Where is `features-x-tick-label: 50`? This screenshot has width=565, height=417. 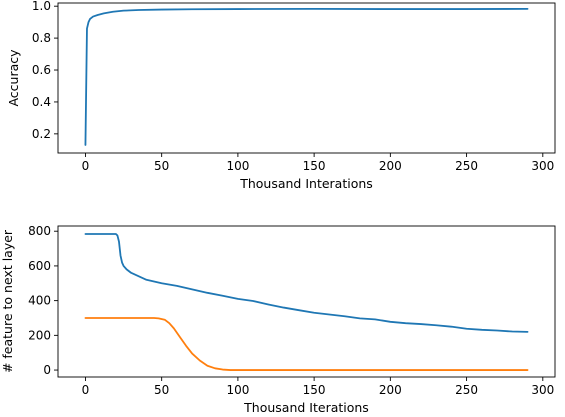 features-x-tick-label: 50 is located at coordinates (161, 390).